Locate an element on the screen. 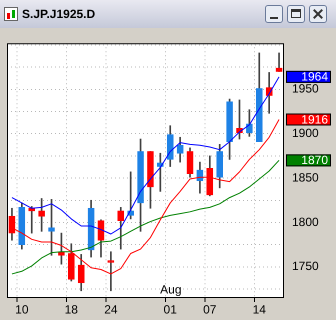  y-tick-label: 1950 is located at coordinates (306, 89).